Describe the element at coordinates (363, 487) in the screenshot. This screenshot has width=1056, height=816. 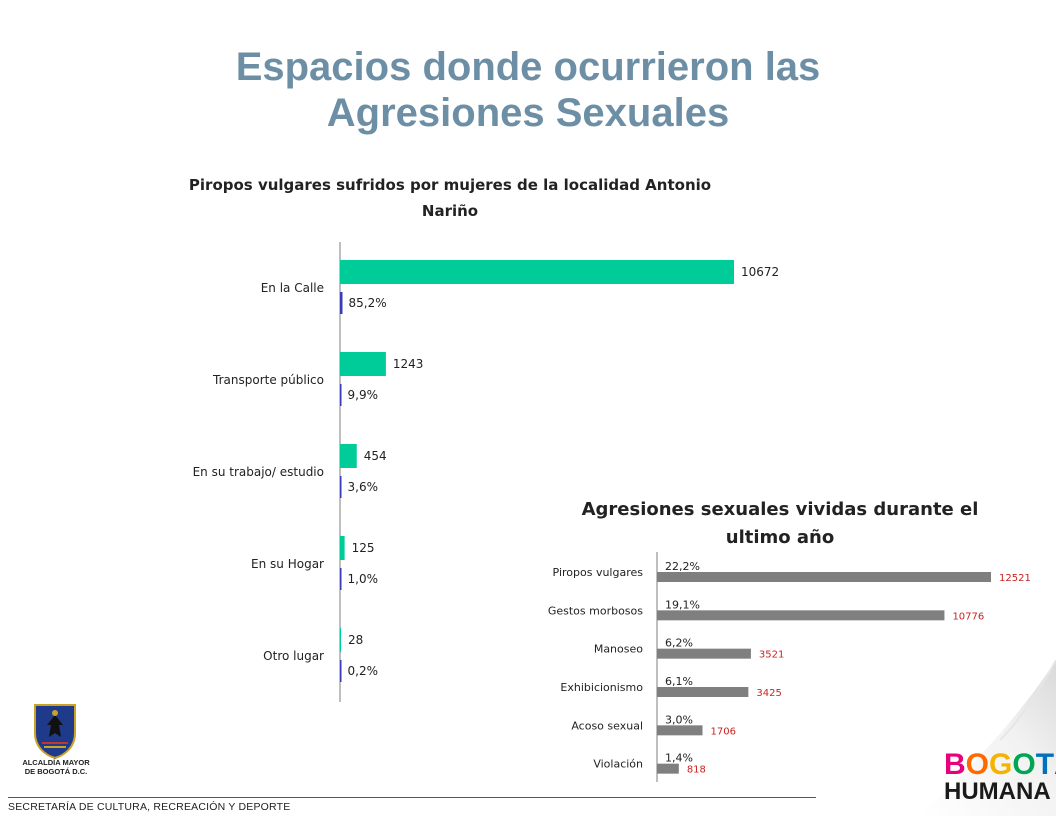
I see `chart1-percent-label: 3,6%` at that location.